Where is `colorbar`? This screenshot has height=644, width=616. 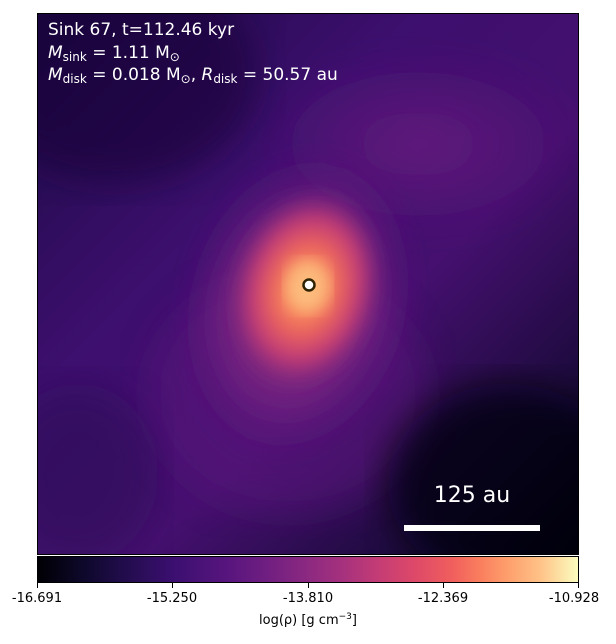 colorbar is located at coordinates (308, 569).